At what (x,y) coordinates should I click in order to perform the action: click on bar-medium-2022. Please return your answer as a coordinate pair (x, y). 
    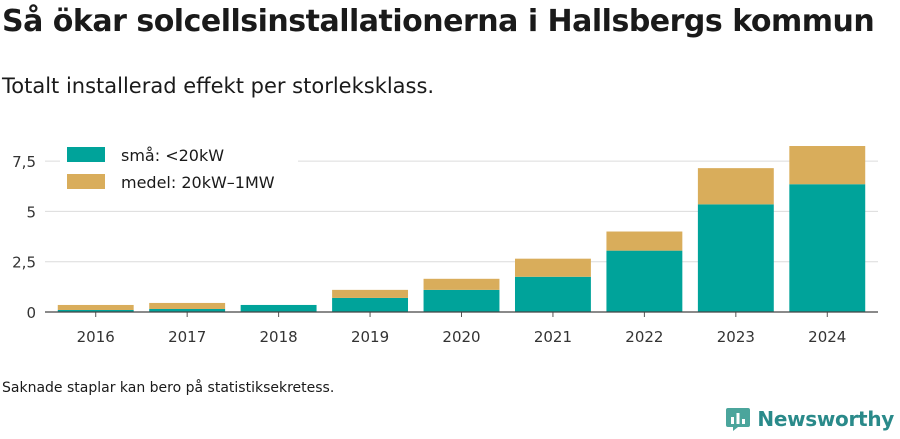
    Looking at the image, I should click on (644, 241).